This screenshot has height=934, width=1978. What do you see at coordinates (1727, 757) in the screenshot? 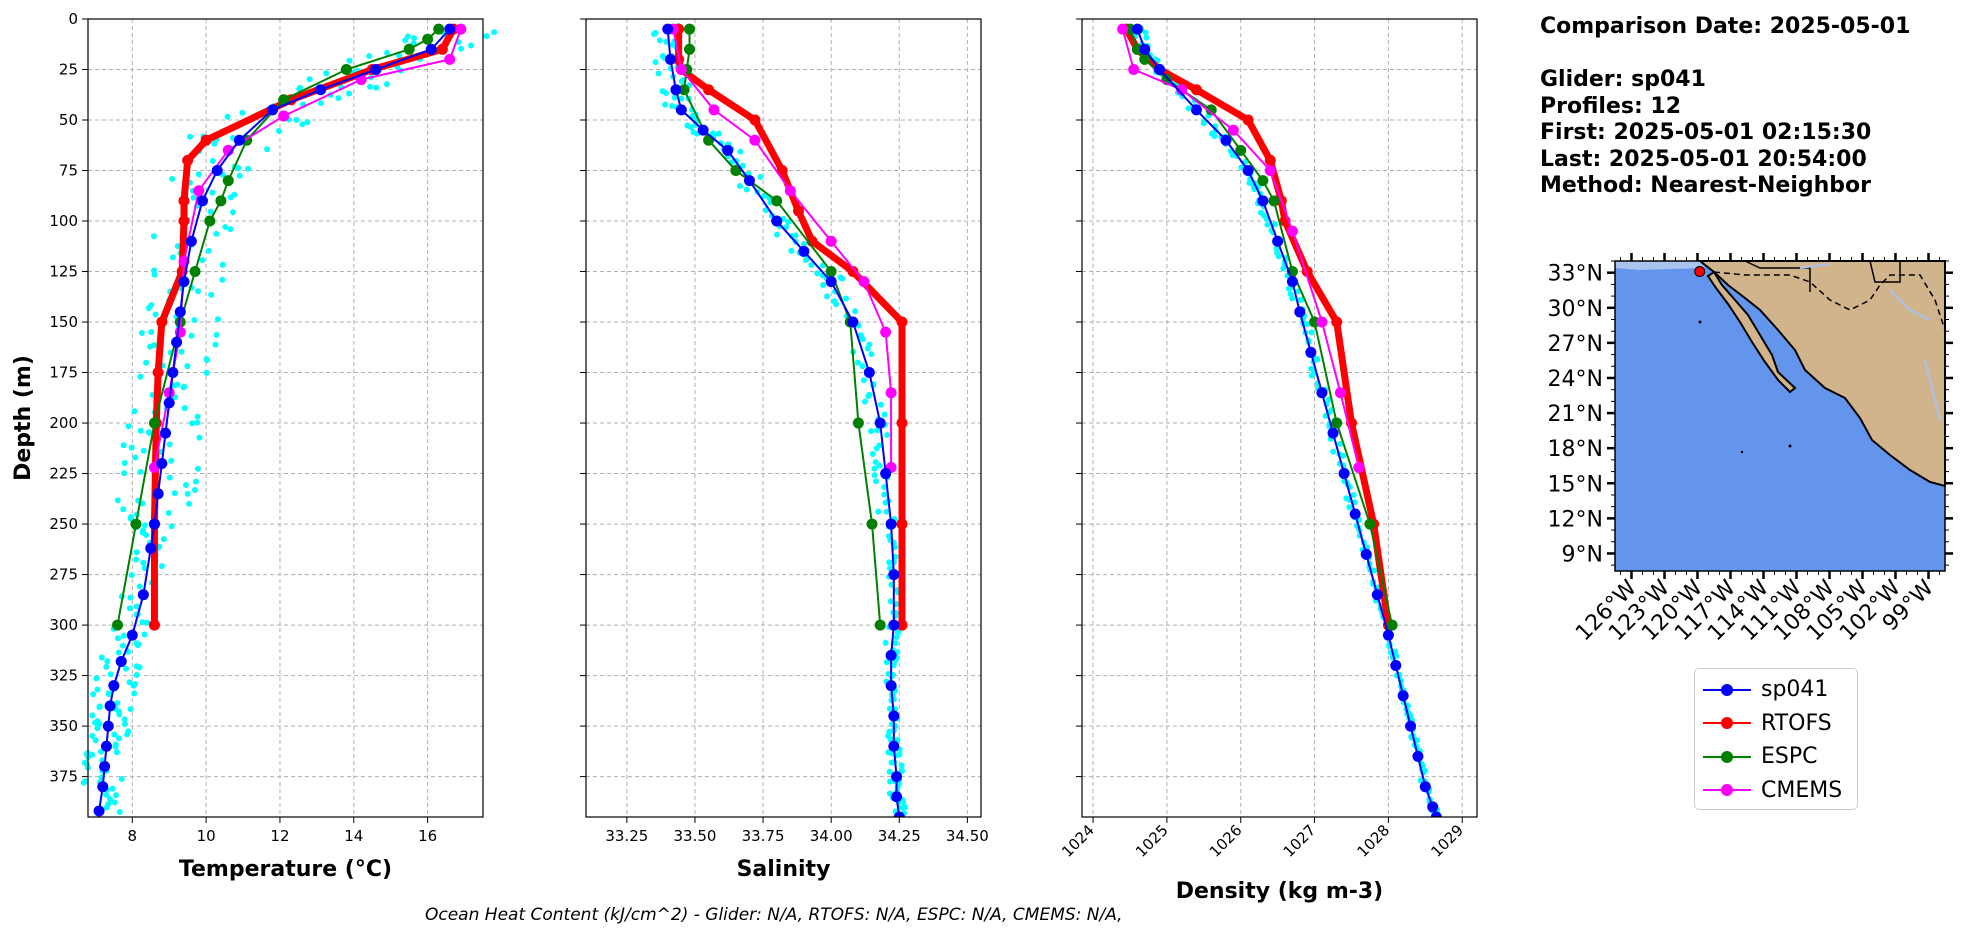
I see `legend-swatch` at bounding box center [1727, 757].